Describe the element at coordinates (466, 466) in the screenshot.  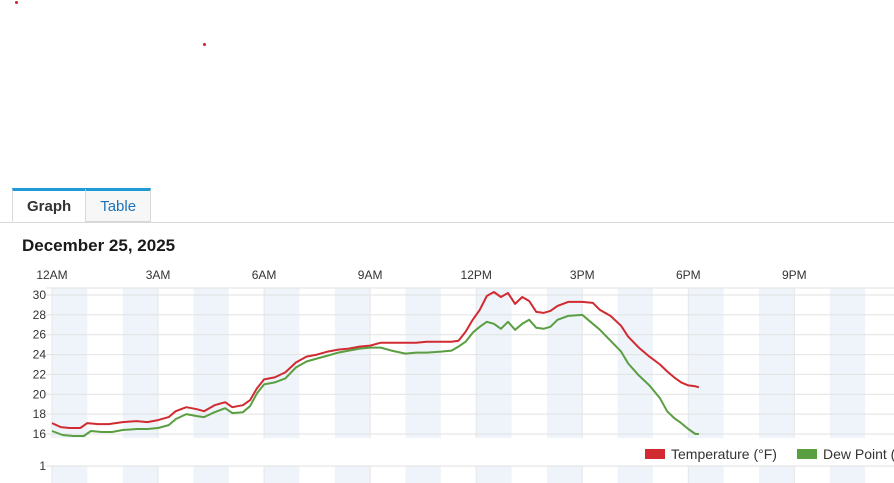
I see `second-panel: 1` at that location.